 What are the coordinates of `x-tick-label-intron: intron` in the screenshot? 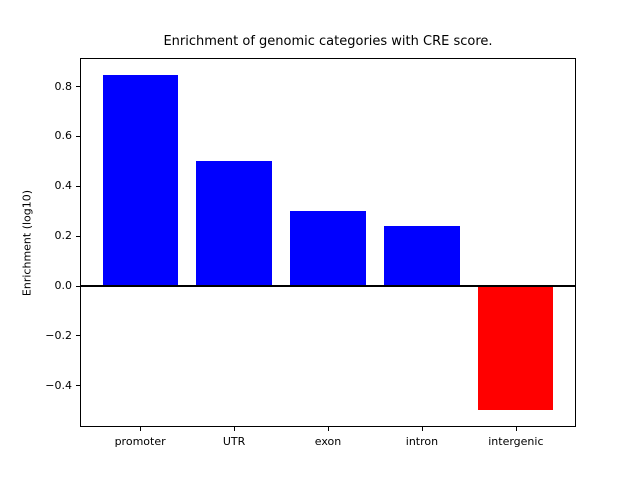 It's located at (422, 441).